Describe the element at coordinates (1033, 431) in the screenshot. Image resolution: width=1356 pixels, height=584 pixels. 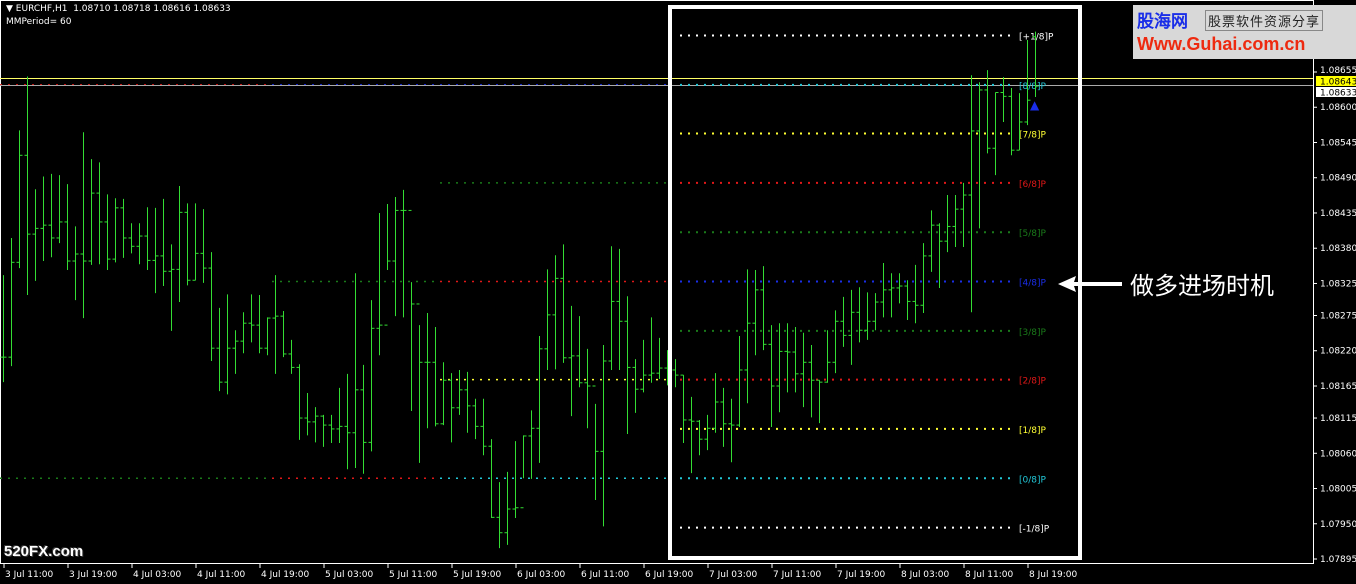
I see `murrey-level-label: [1/8]P` at that location.